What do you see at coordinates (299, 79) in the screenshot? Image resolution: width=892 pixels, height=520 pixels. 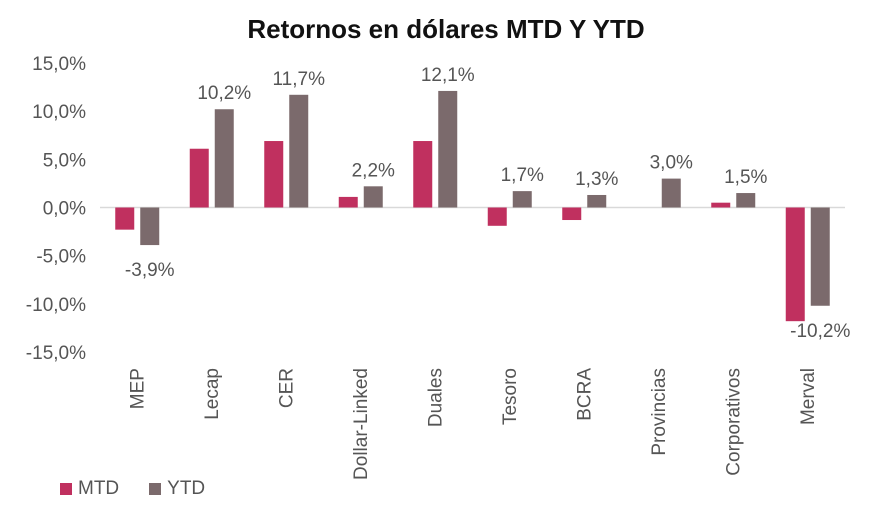 I see `data-label-ytd: 11,7%` at bounding box center [299, 79].